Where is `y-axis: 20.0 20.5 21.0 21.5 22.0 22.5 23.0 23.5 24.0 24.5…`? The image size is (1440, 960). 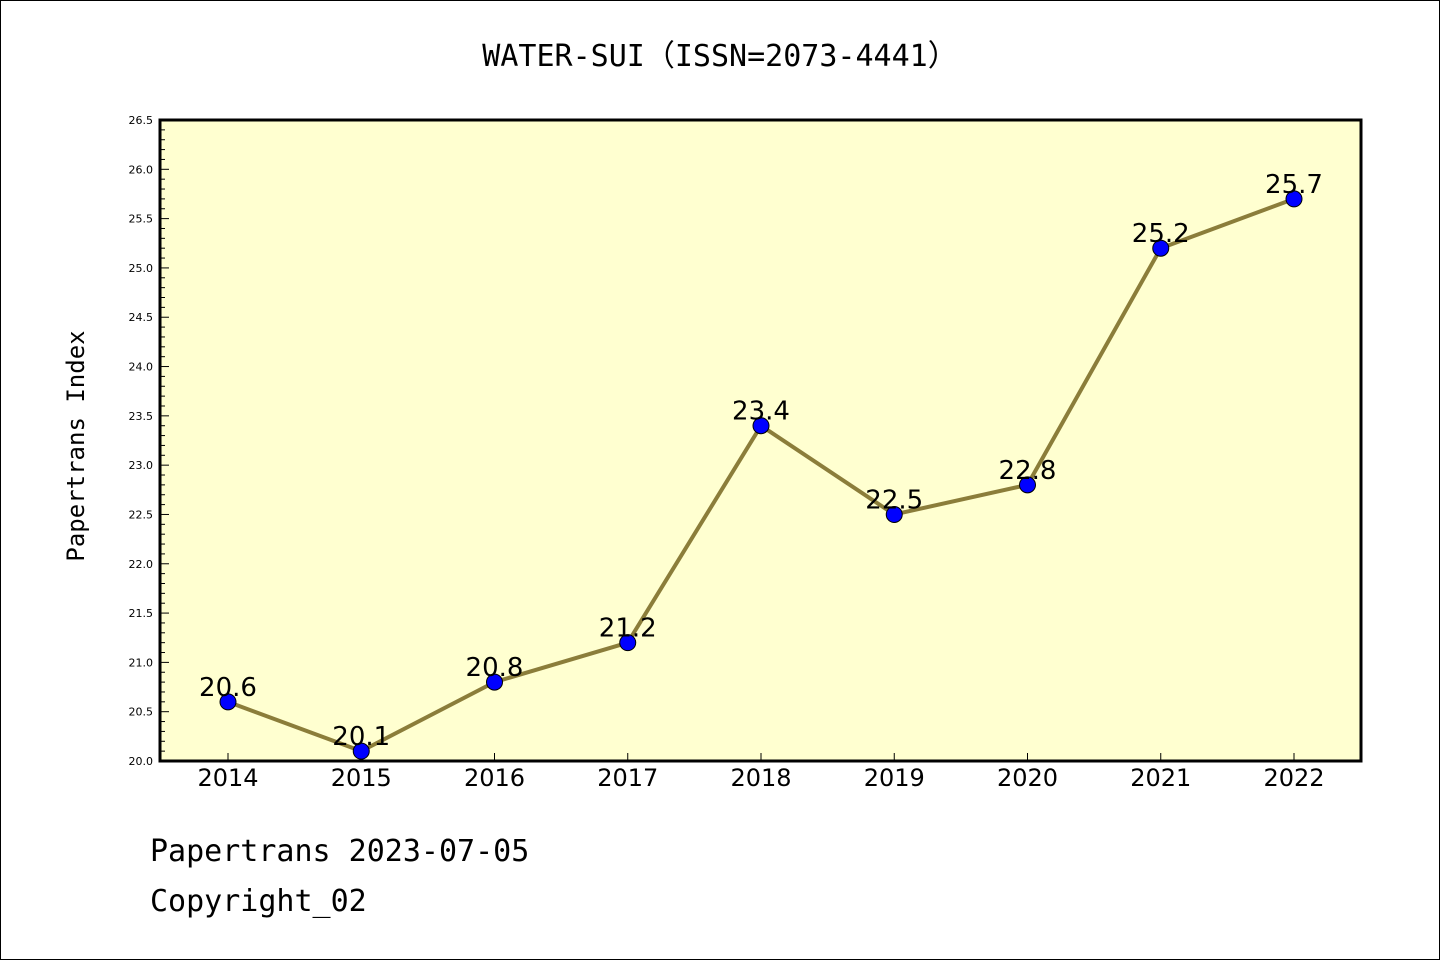
y-axis: 20.0 20.5 21.0 21.5 22.0 22.5 23.0 23.5 24.0 24.5… is located at coordinates (149, 441).